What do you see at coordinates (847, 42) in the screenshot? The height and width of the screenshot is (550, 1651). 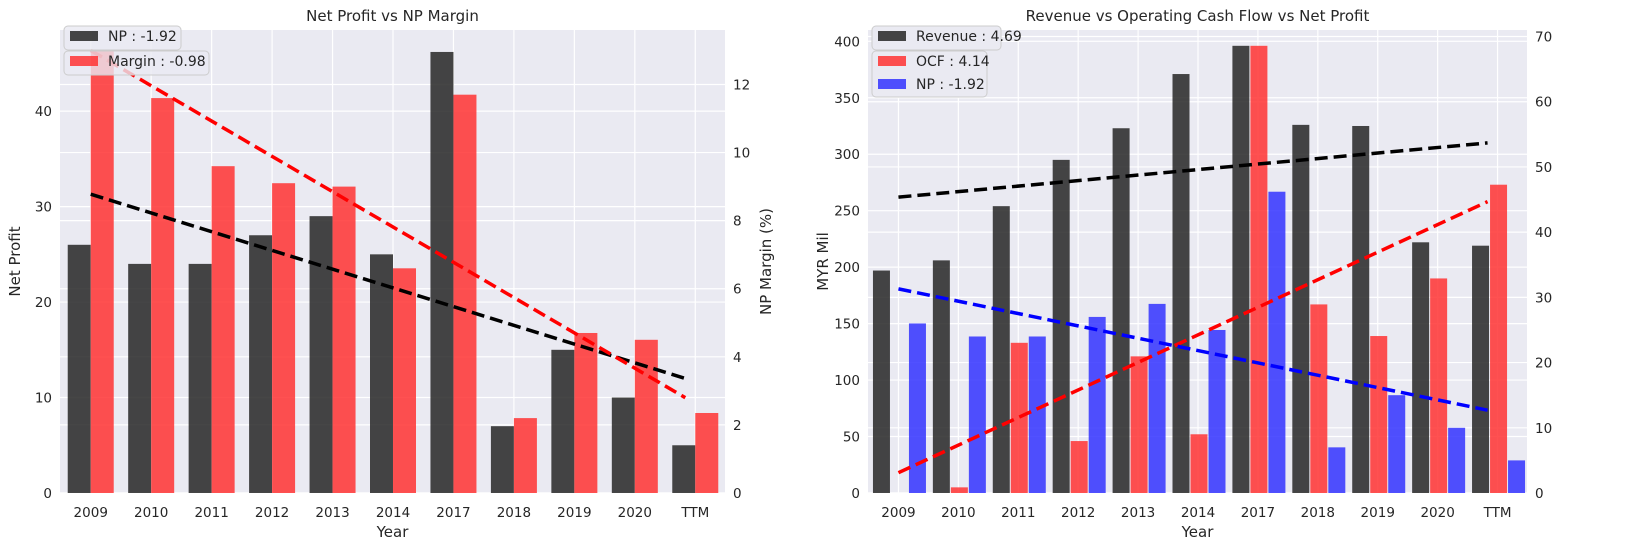 I see `y-tick-label: 400` at bounding box center [847, 42].